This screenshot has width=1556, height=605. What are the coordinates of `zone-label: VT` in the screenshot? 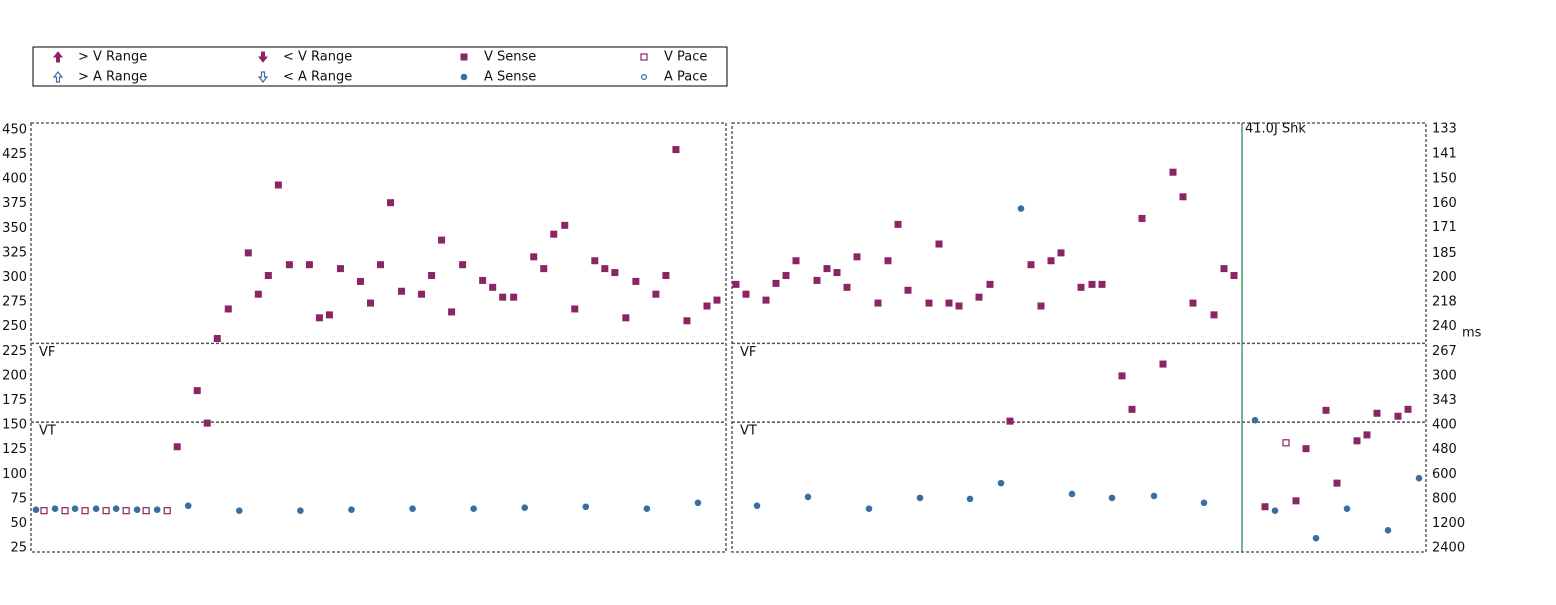 It's located at (748, 431).